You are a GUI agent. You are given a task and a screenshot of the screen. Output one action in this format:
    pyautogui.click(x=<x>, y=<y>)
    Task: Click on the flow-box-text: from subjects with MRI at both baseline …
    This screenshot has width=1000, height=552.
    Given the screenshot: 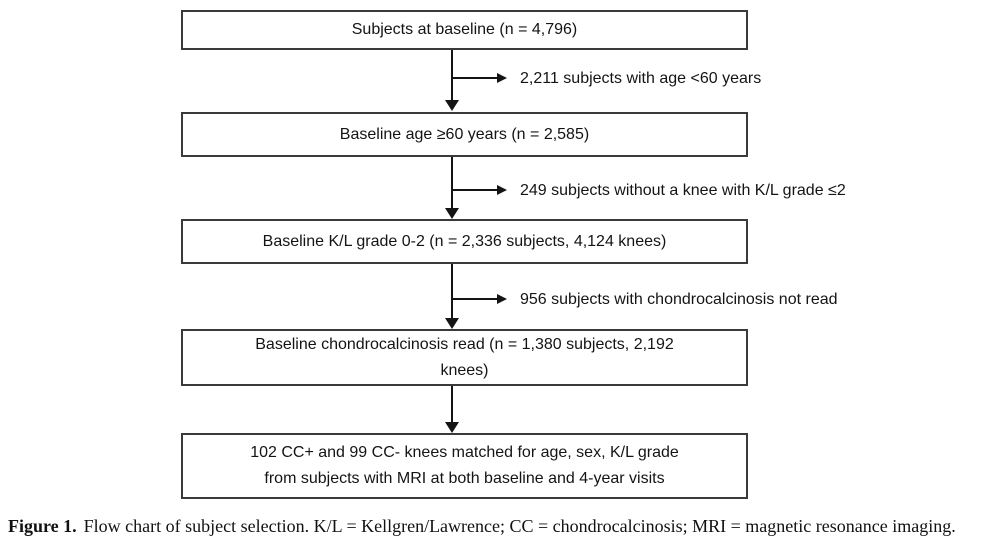 What is the action you would take?
    pyautogui.click(x=464, y=478)
    